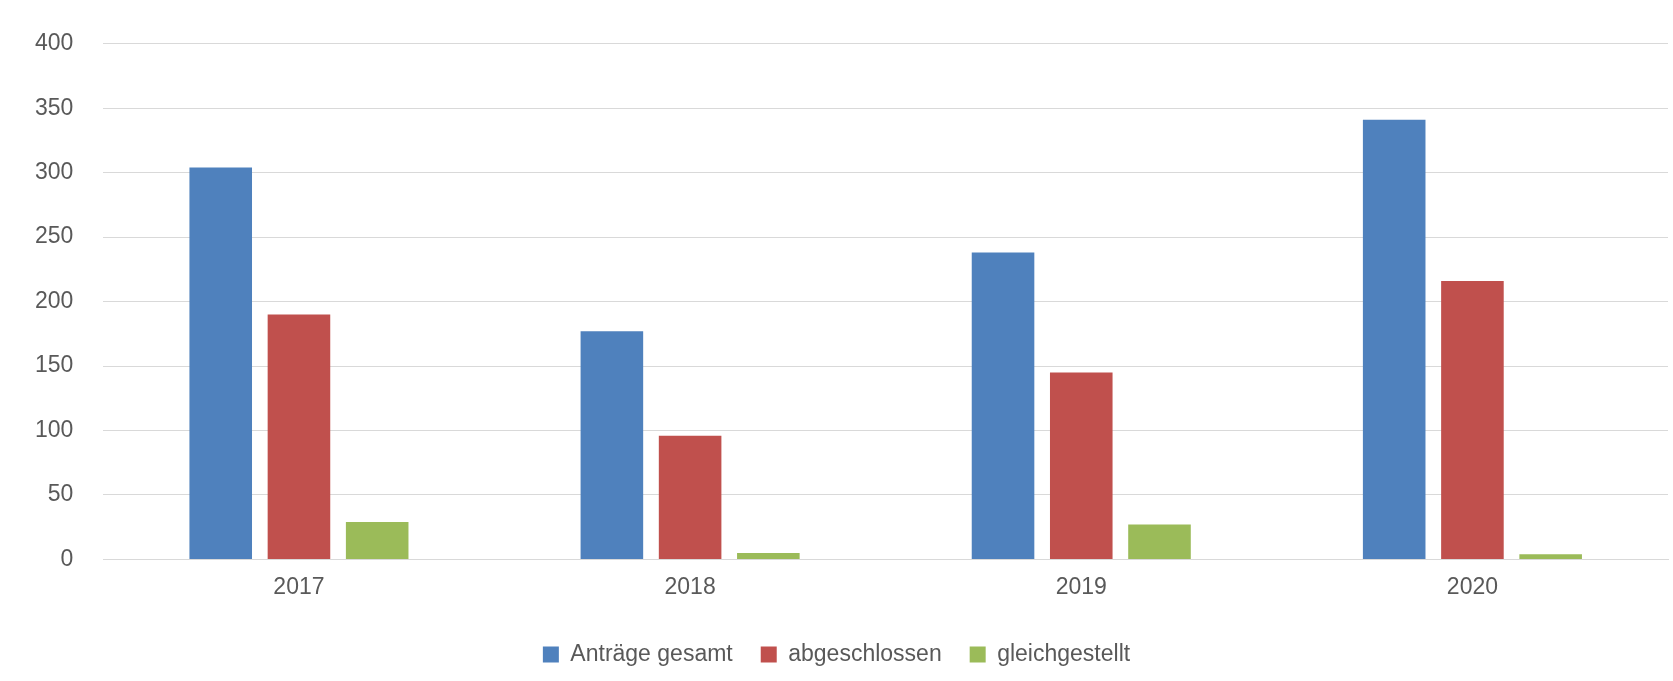 The width and height of the screenshot is (1673, 681). Describe the element at coordinates (54, 428) in the screenshot. I see `y-tick-label: 100` at that location.